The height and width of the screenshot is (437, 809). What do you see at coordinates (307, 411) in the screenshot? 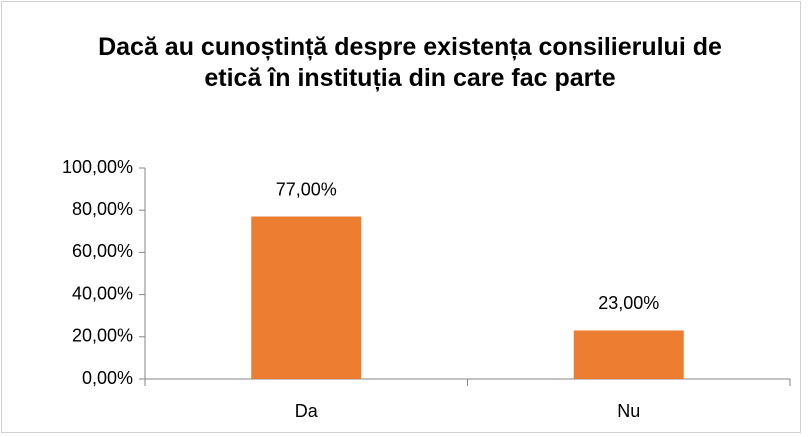
I see `x-tick-label: Da` at bounding box center [307, 411].